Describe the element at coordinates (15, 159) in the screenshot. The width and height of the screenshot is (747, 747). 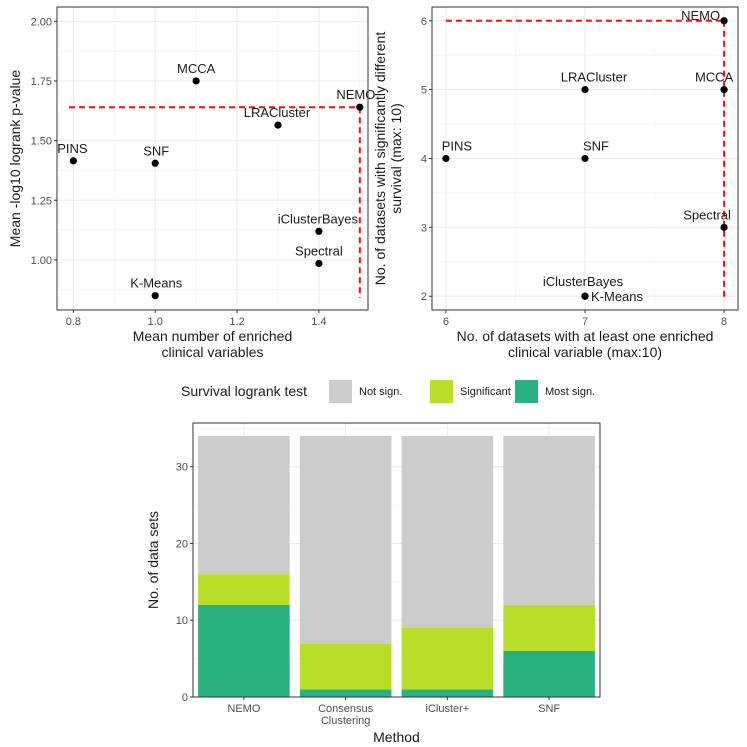
I see `y-axis-title: Mean -log10 logrank p-value` at that location.